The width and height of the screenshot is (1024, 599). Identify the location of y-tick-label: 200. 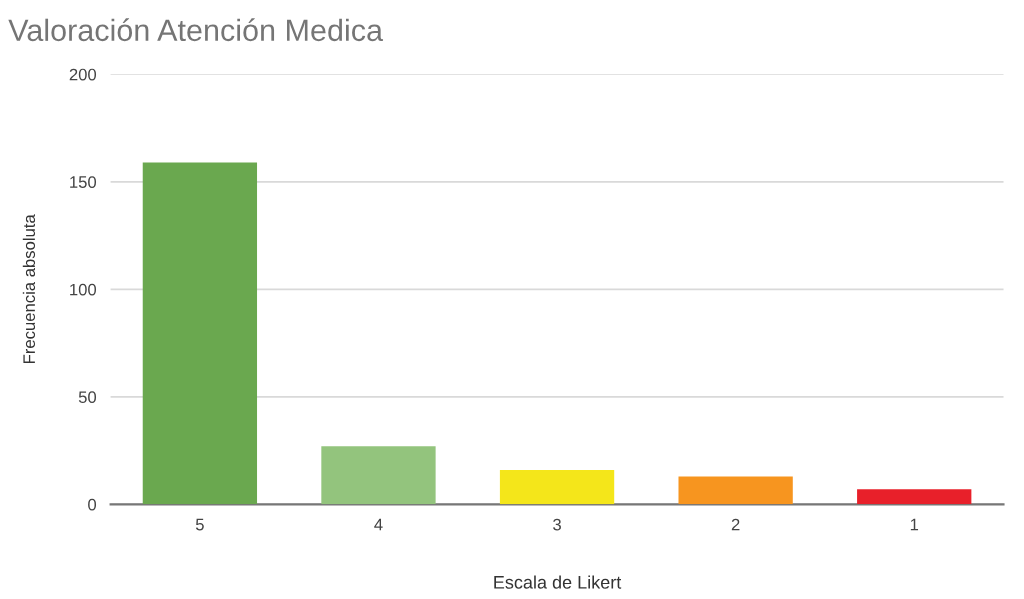
(83, 74).